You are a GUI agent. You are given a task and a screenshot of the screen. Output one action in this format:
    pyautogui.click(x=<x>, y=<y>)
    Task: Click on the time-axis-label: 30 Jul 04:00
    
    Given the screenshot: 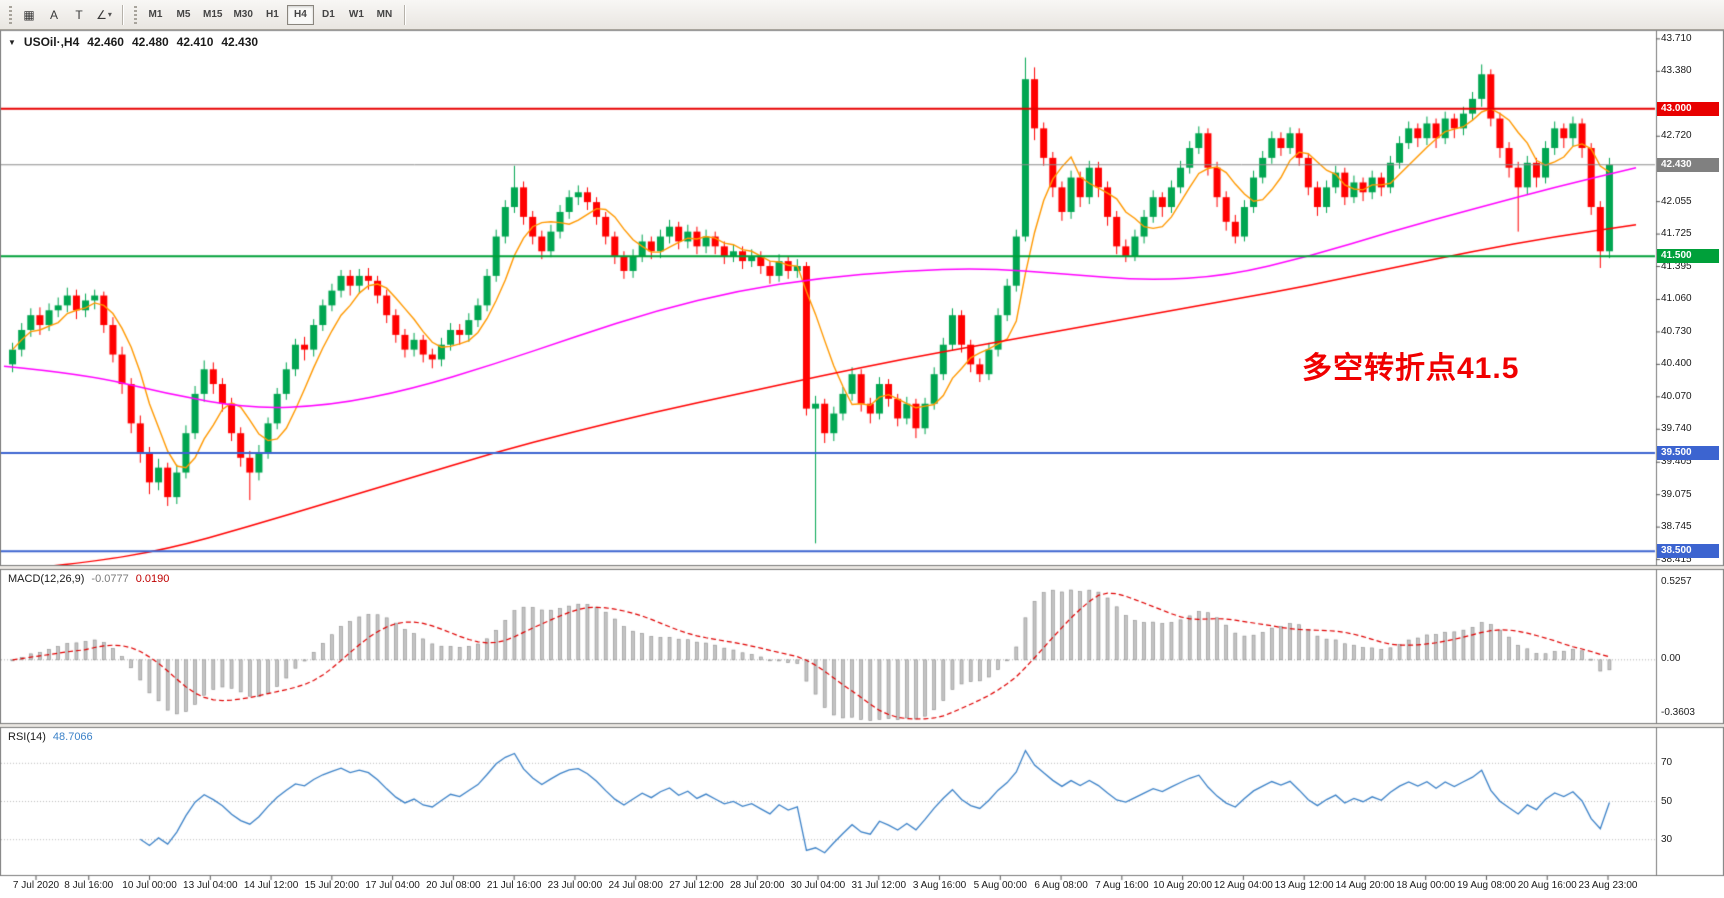 What is the action you would take?
    pyautogui.click(x=818, y=885)
    